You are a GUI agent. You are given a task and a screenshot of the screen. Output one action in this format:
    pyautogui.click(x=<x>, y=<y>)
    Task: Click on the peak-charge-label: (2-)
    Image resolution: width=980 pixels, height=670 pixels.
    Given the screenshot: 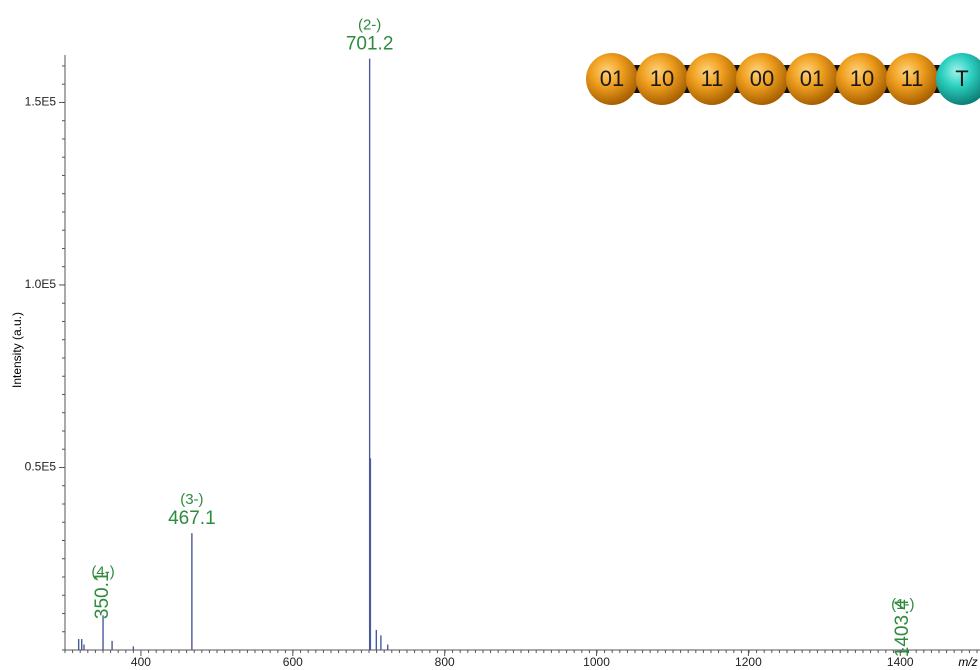 What is the action you would take?
    pyautogui.click(x=369, y=25)
    